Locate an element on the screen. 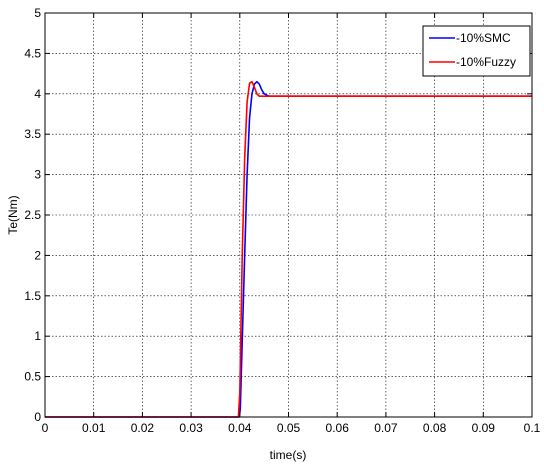 The image size is (544, 466). x-tick-label: 0.08 is located at coordinates (435, 428).